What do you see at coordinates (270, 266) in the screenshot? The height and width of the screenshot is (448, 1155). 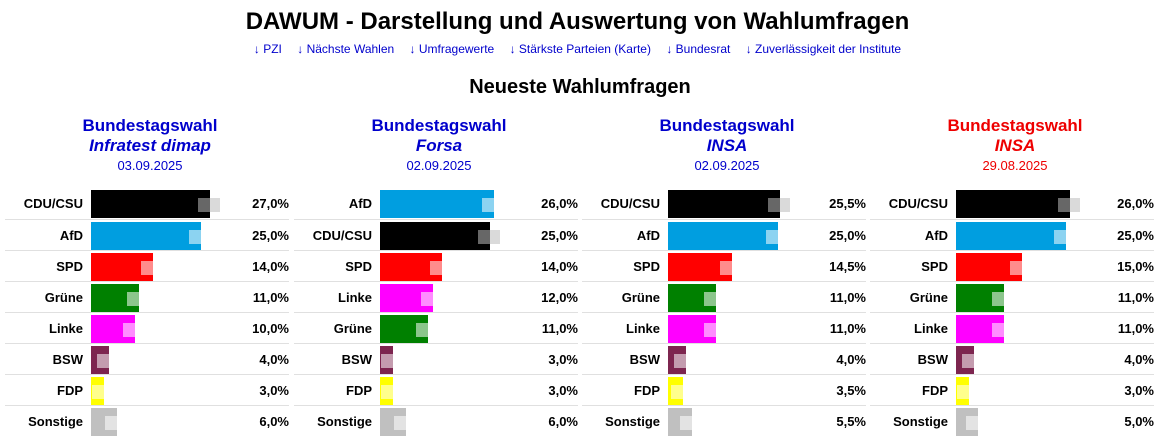 I see `result-value: 14,0%` at bounding box center [270, 266].